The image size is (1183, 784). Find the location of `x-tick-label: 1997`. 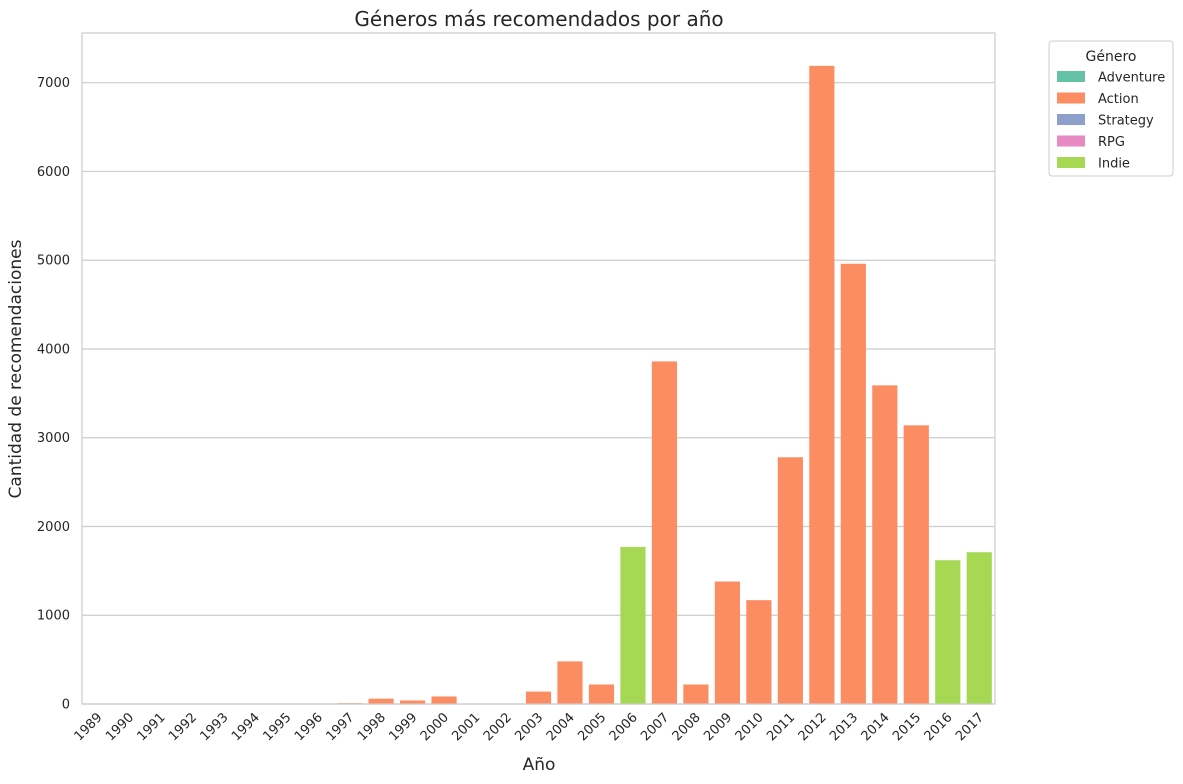

x-tick-label: 1997 is located at coordinates (340, 727).